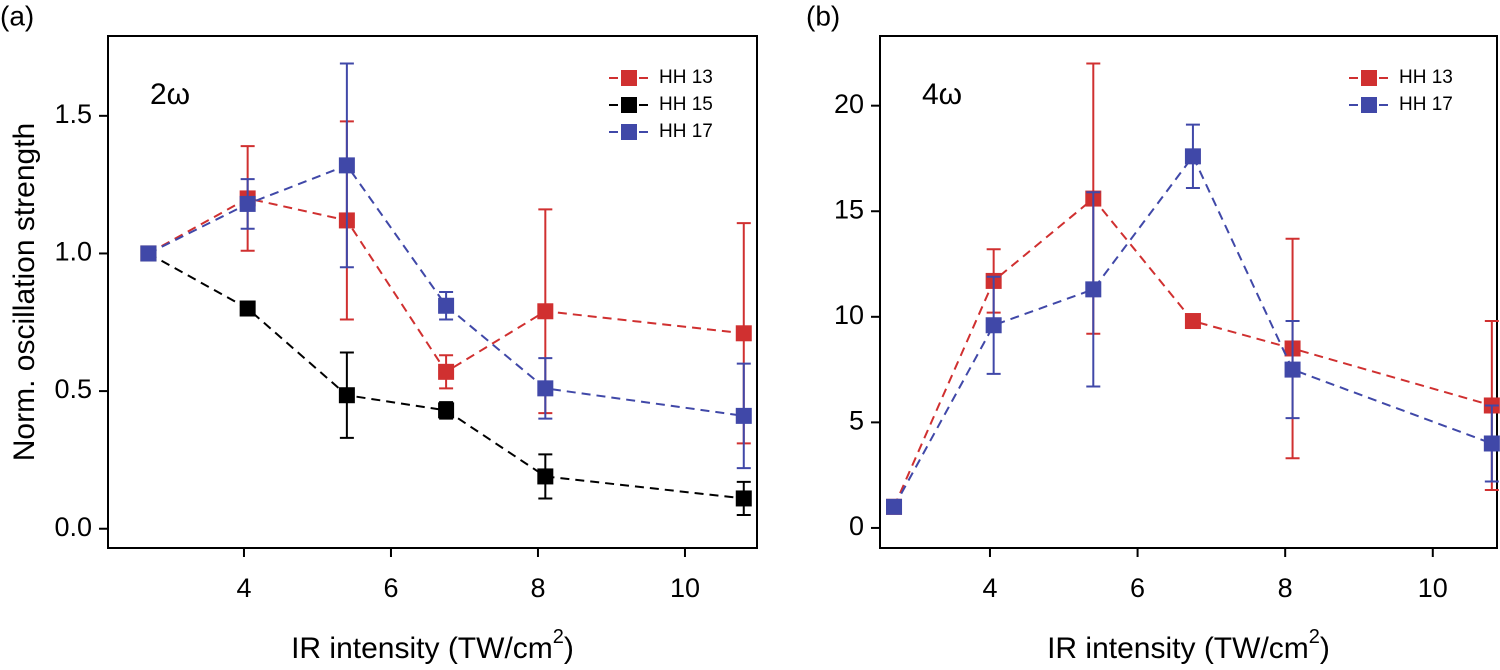 Image resolution: width=1500 pixels, height=670 pixels. Describe the element at coordinates (856, 526) in the screenshot. I see `y-tick-label: 0` at that location.